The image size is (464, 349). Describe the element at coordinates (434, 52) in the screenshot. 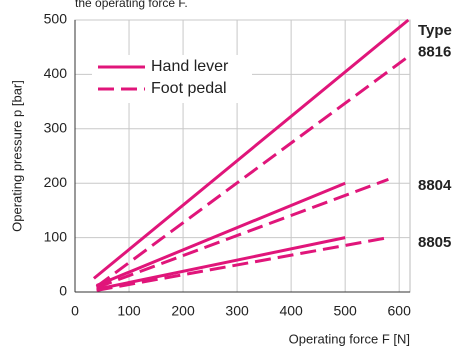

I see `annotation: 8816` at that location.